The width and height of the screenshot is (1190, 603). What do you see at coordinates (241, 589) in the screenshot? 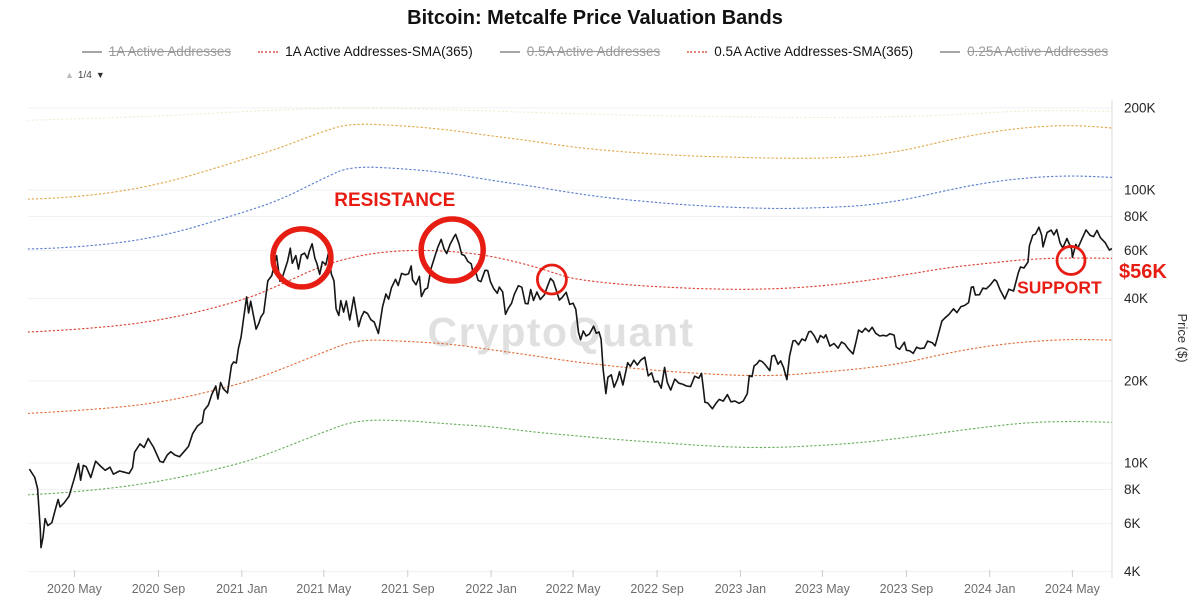
I see `x-axis-tick-label: 2021 Jan` at bounding box center [241, 589].